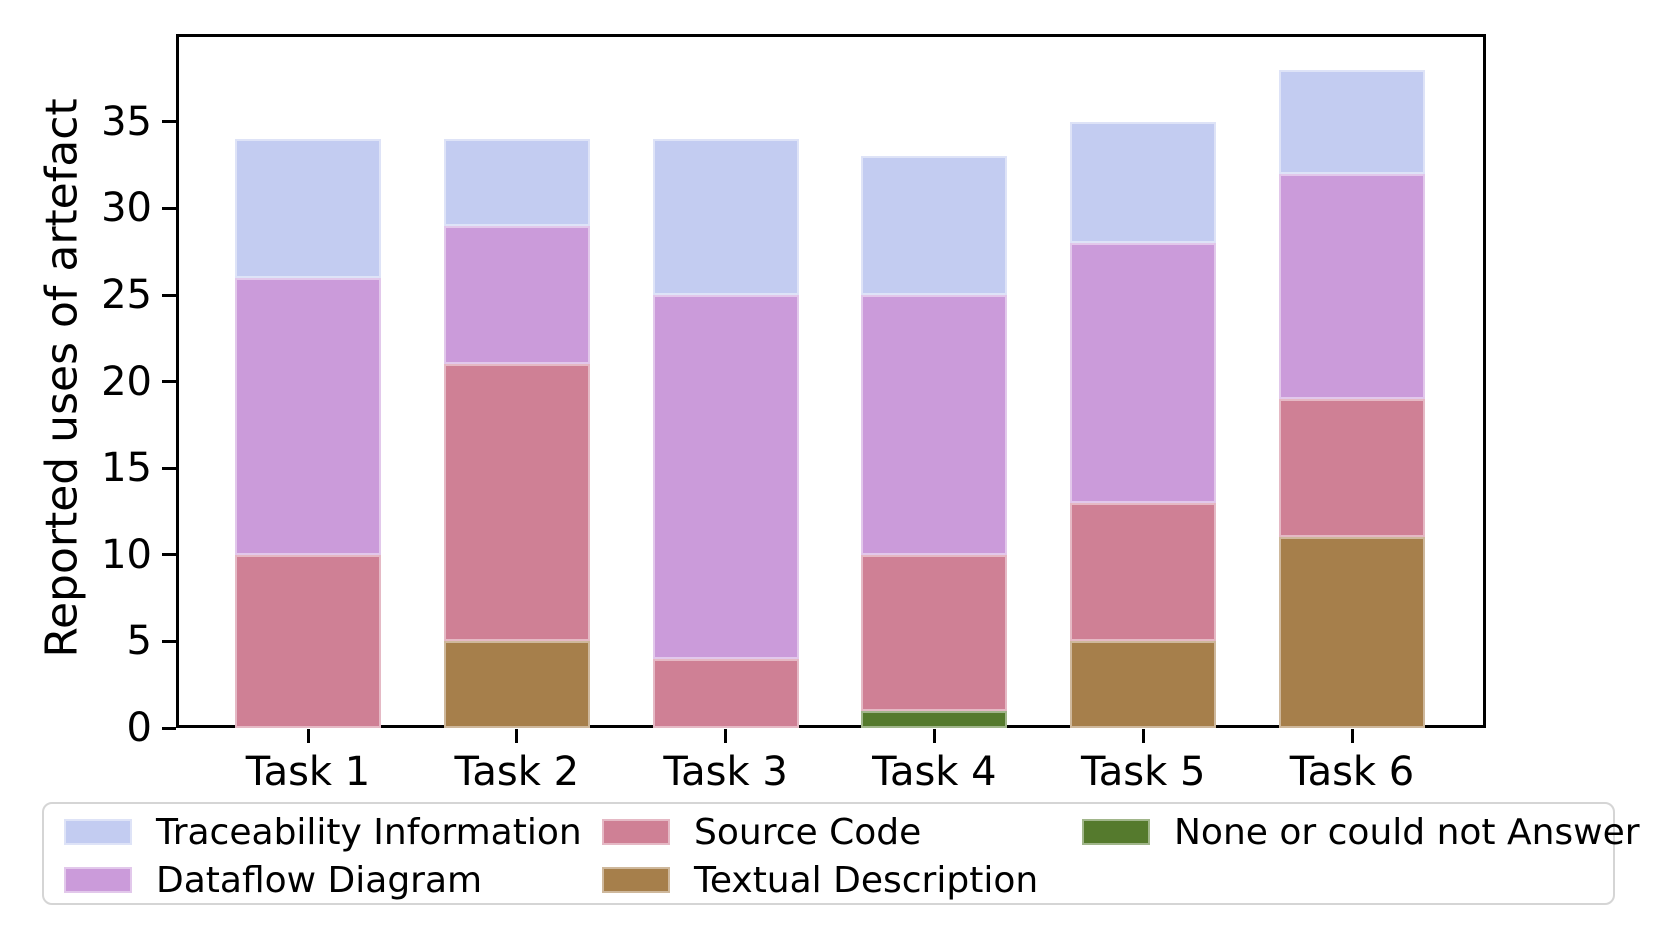 This screenshot has height=949, width=1661. Describe the element at coordinates (934, 772) in the screenshot. I see `x-tick-label: Task 4` at that location.